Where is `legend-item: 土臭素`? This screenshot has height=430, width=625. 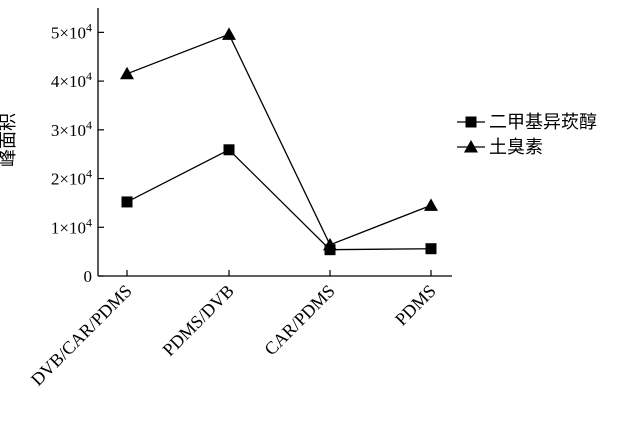 legend-item: 土臭素 is located at coordinates (500, 147).